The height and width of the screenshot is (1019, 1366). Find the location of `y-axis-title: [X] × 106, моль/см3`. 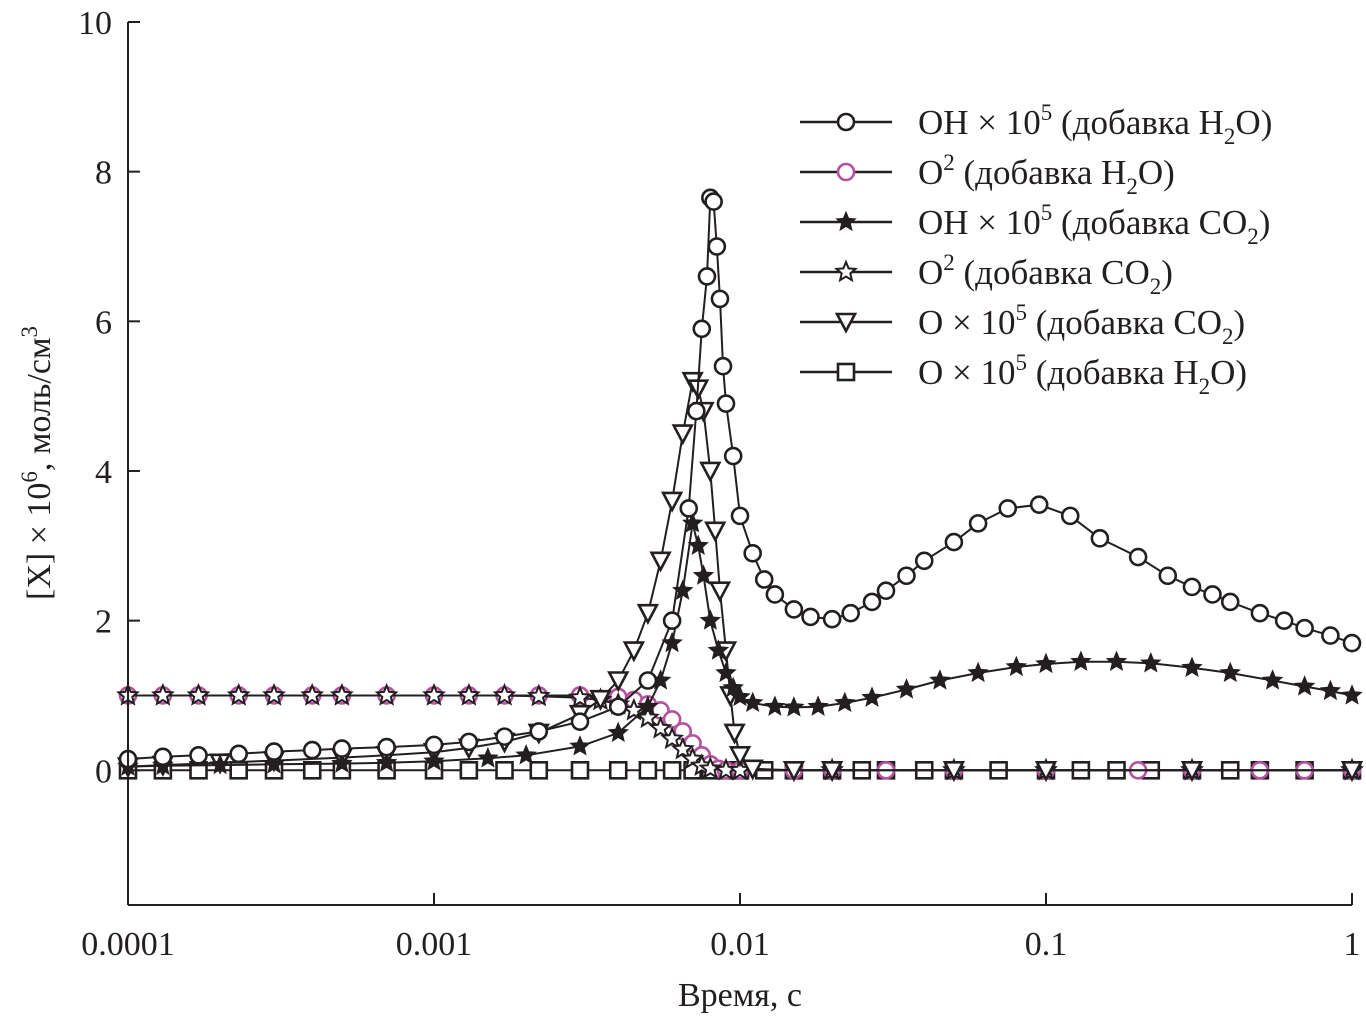

y-axis-title: [X] × 106, моль/см3 is located at coordinates (37, 463).